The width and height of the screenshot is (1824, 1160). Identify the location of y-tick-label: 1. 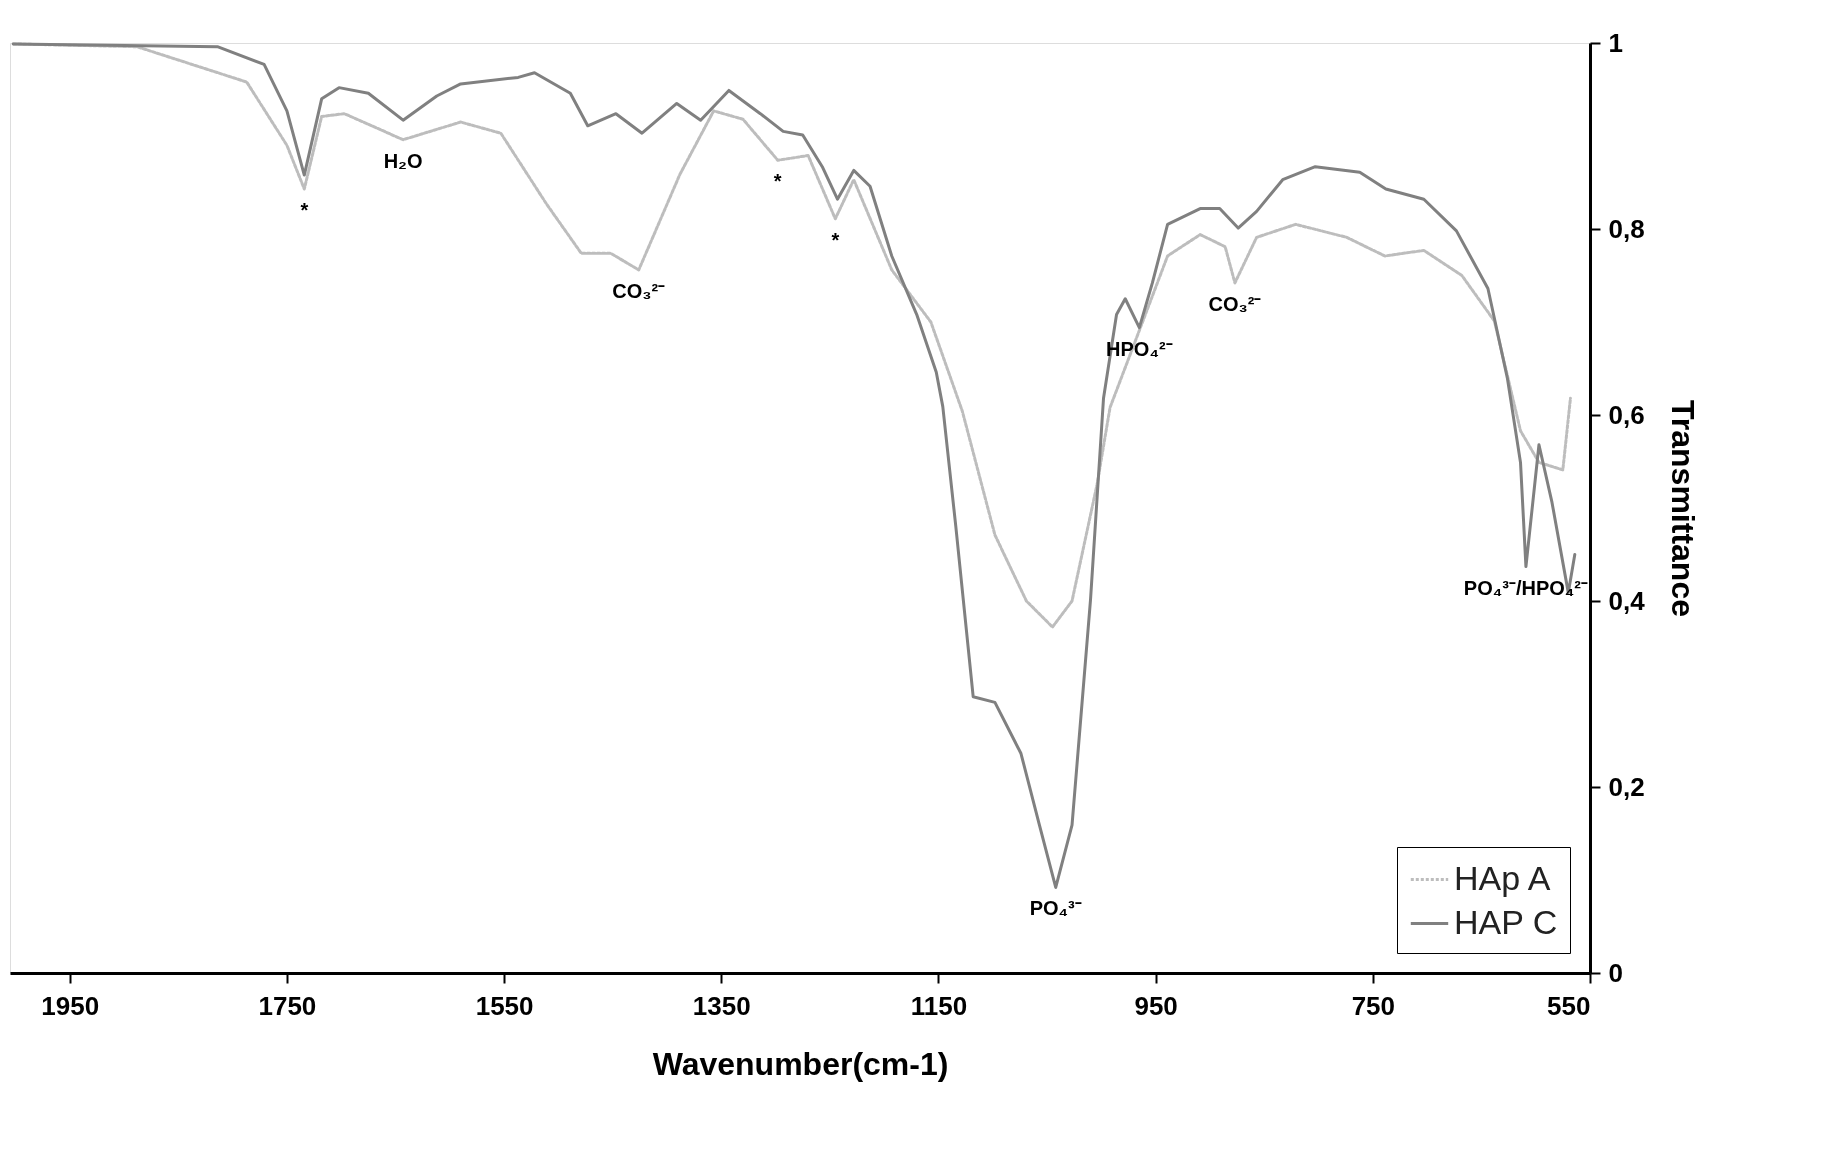
(1615, 42).